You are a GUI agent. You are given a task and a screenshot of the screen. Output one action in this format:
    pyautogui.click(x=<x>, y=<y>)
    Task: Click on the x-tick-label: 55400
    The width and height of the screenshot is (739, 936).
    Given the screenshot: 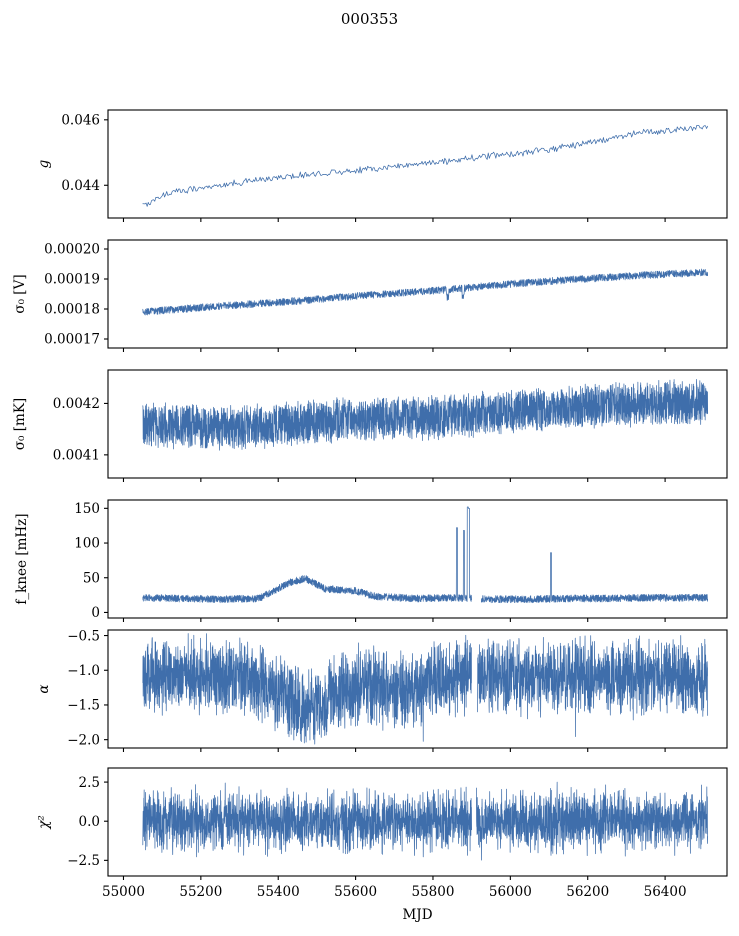 What is the action you would take?
    pyautogui.click(x=278, y=892)
    